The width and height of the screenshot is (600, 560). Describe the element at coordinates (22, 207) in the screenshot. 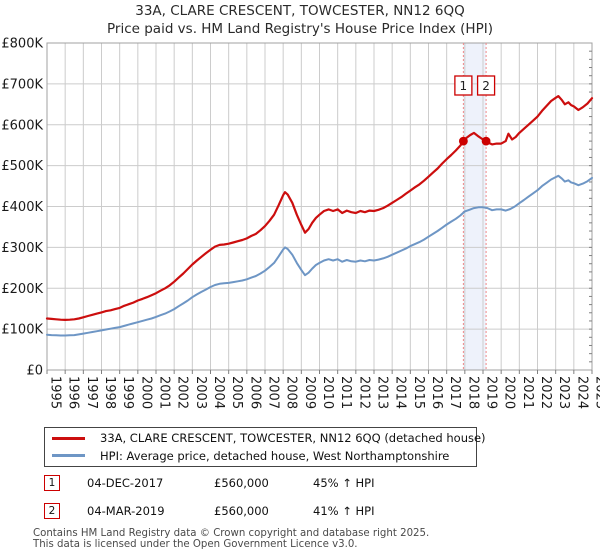

I see `y-axis-label: £400K` at that location.